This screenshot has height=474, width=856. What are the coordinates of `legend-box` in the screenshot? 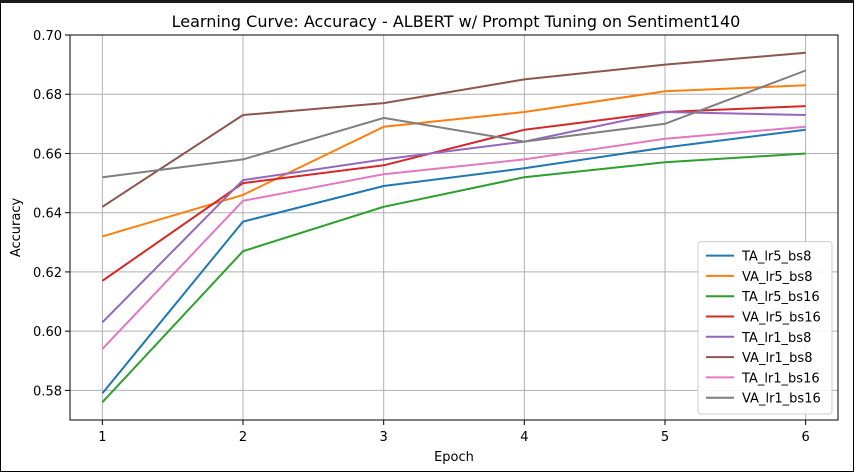 It's located at (765, 328).